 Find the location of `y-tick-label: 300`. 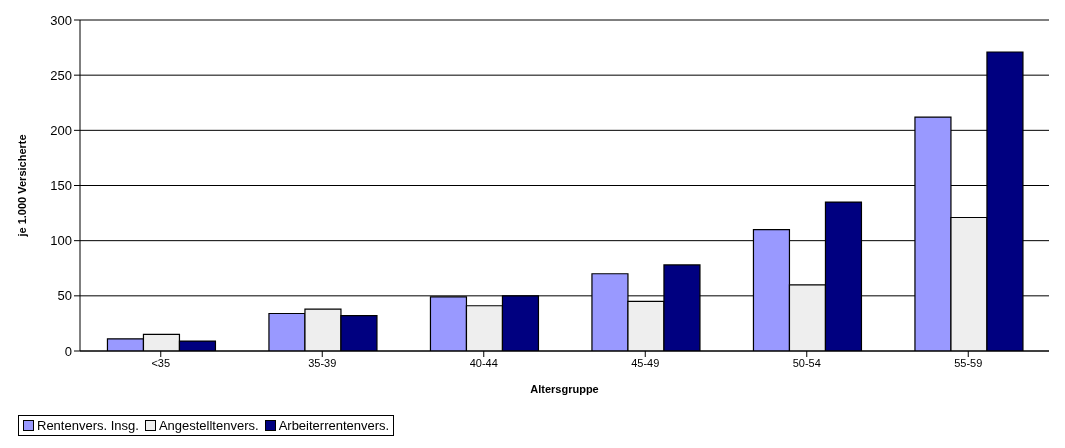

y-tick-label: 300 is located at coordinates (61, 20).